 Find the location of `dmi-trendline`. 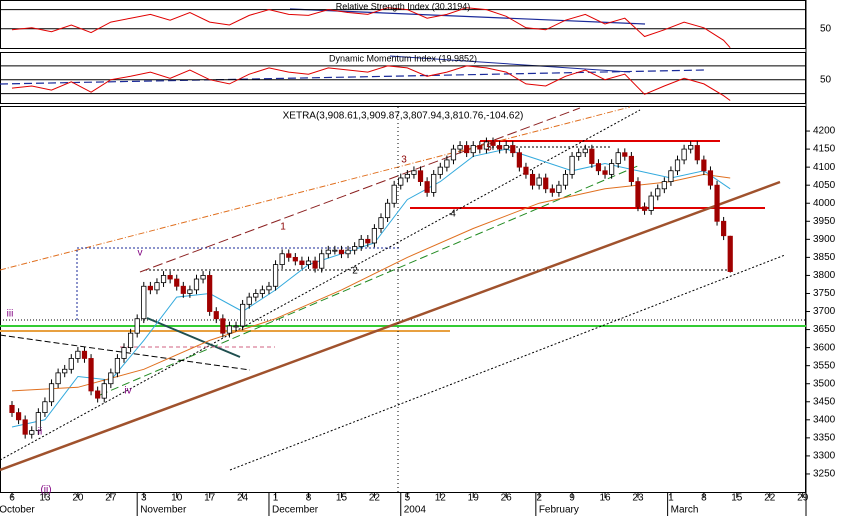

dmi-trendline is located at coordinates (510, 64).